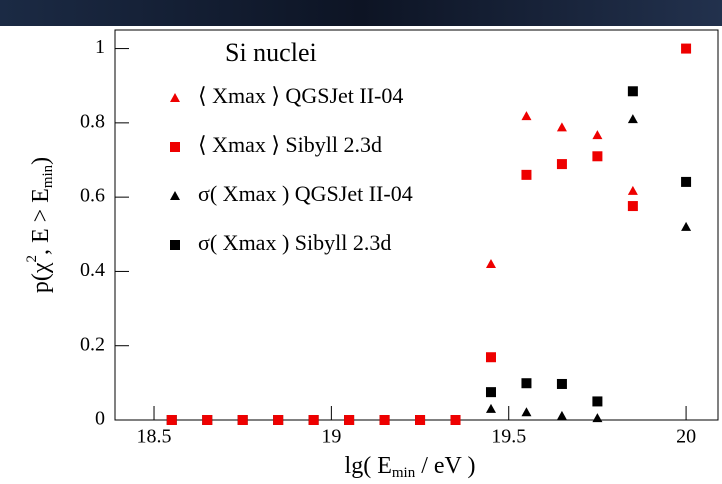 Image resolution: width=722 pixels, height=484 pixels. What do you see at coordinates (331, 437) in the screenshot?
I see `x-tick-label: 19` at bounding box center [331, 437].